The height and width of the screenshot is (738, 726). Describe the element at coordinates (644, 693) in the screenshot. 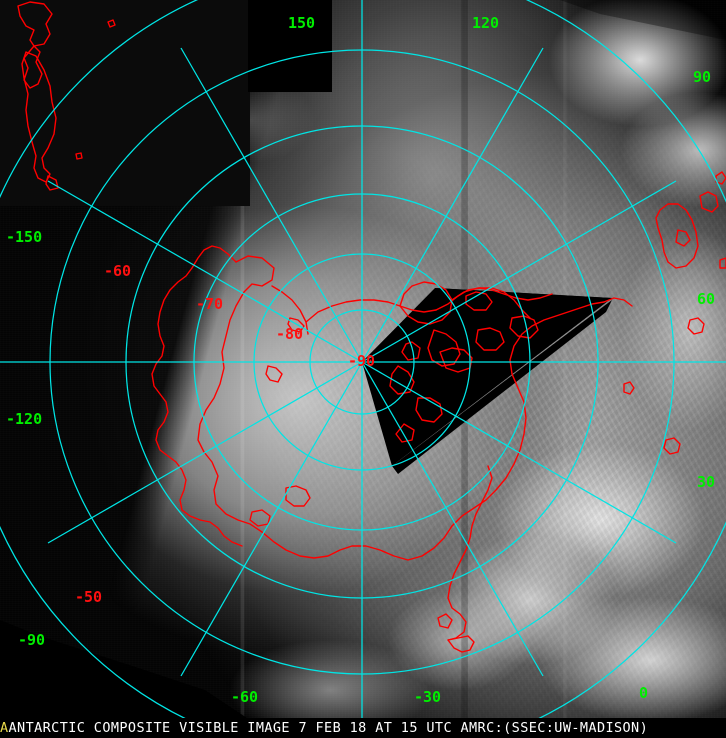

I see `longitude-label-0: 0` at that location.